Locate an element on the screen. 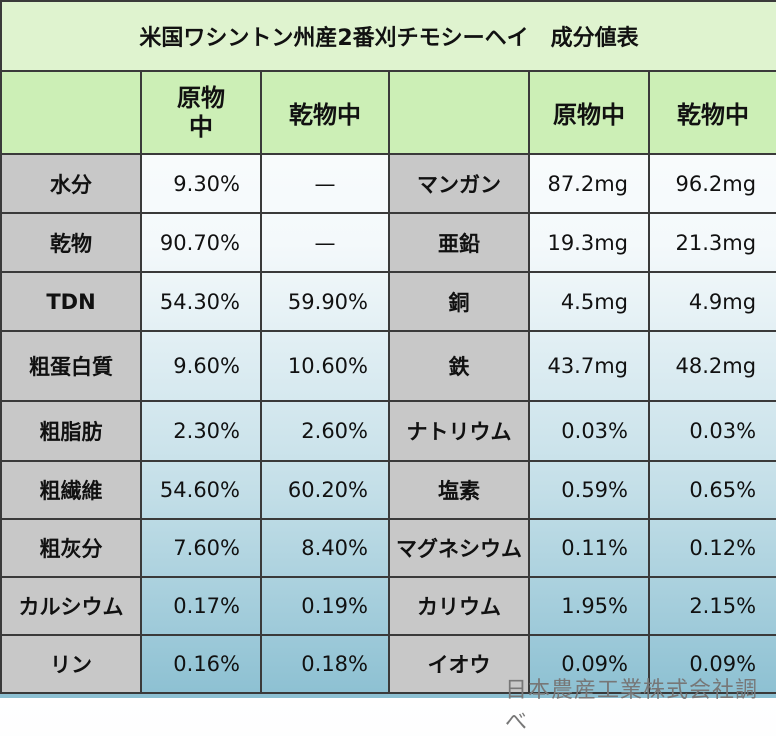 The height and width of the screenshot is (736, 776). row-label: 粗脂肪 is located at coordinates (71, 431).